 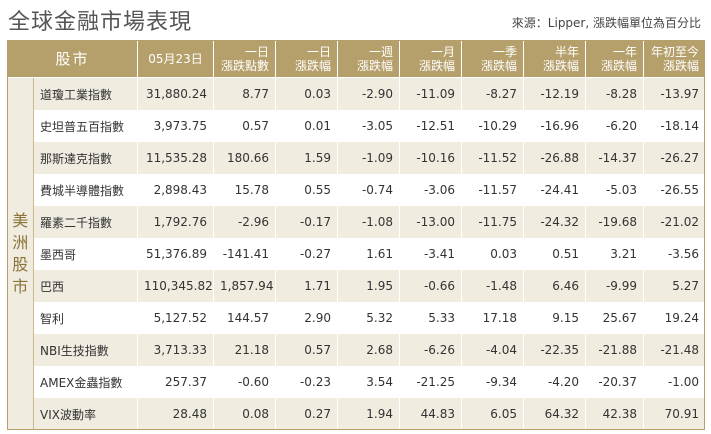 I want to click on value-cell: 5.27, so click(x=675, y=286).